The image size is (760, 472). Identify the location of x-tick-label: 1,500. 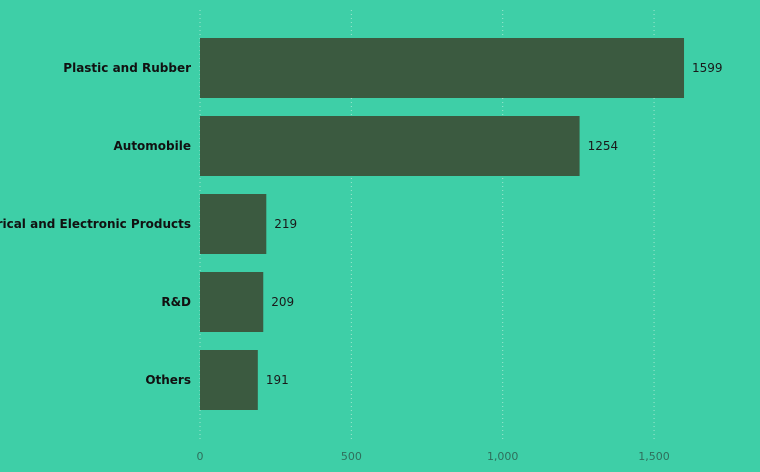
(654, 456).